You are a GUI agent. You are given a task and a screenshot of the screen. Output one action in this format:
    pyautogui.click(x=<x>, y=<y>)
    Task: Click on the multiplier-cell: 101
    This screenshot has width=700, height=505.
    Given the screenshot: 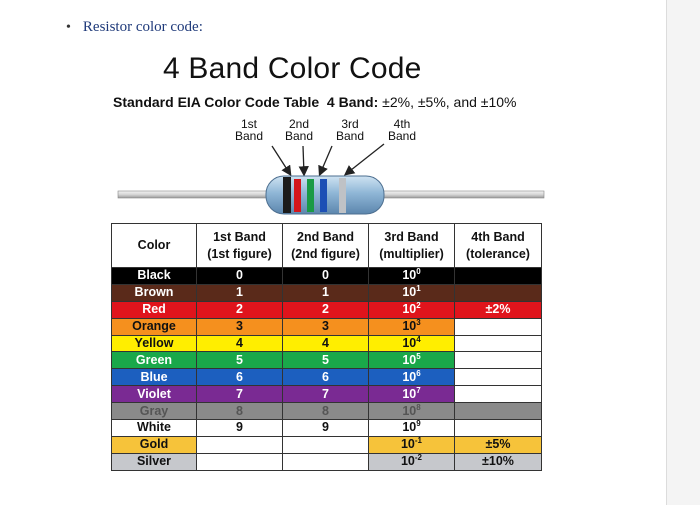 What is the action you would take?
    pyautogui.click(x=411, y=292)
    